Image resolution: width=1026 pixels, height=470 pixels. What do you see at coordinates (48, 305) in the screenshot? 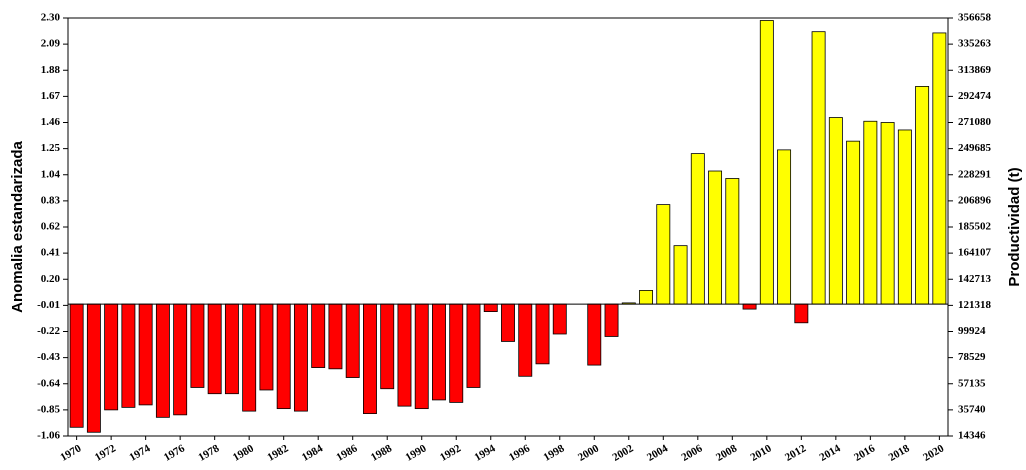
I see `y-tick-label: -0.01` at bounding box center [48, 305].